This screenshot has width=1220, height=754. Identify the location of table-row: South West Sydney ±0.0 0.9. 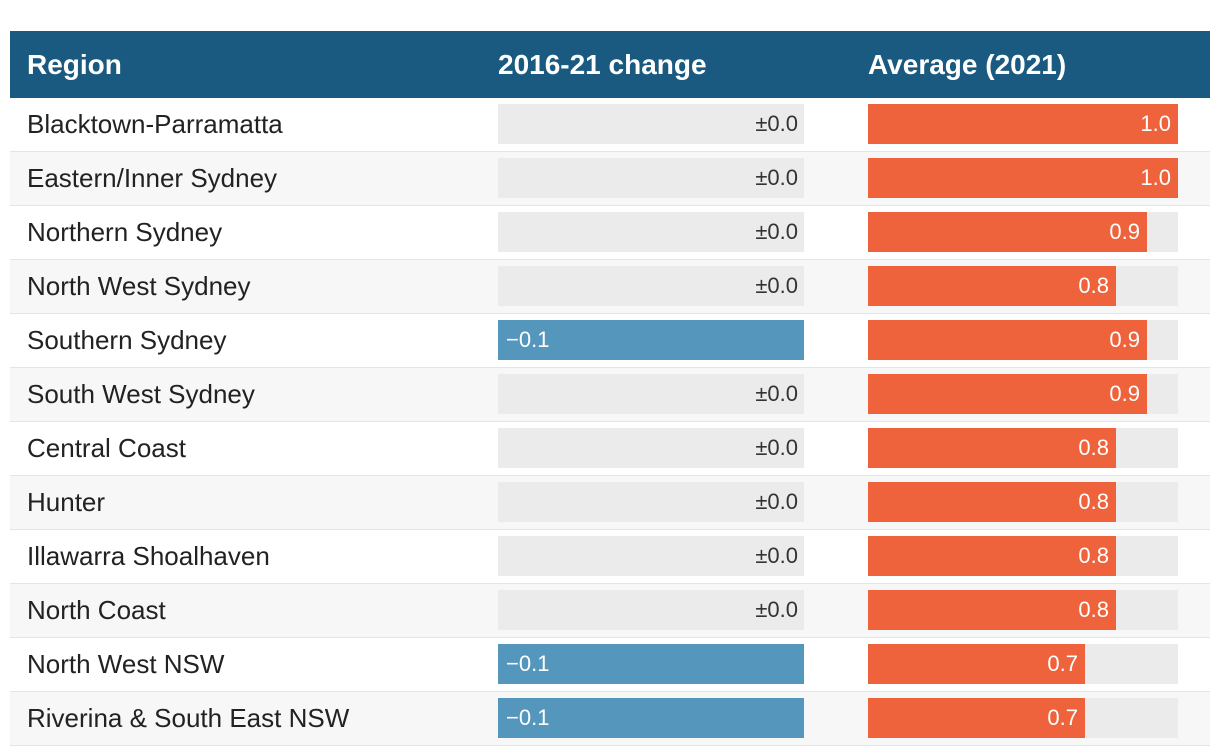
(610, 395).